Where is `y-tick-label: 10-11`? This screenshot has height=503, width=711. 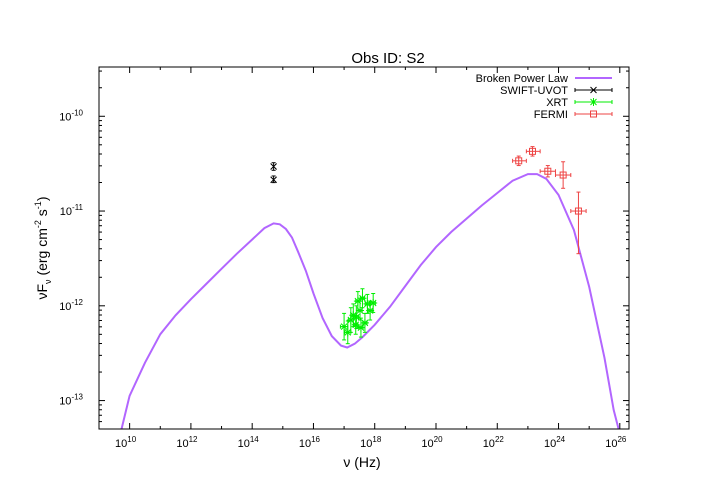 y-tick-label: 10-11 is located at coordinates (72, 210).